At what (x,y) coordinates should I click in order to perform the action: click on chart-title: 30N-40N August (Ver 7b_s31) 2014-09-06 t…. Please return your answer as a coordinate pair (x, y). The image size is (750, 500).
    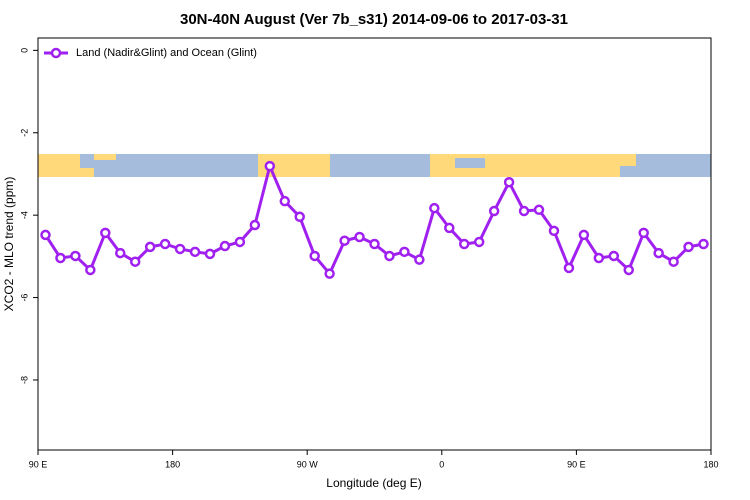
    Looking at the image, I should click on (374, 19).